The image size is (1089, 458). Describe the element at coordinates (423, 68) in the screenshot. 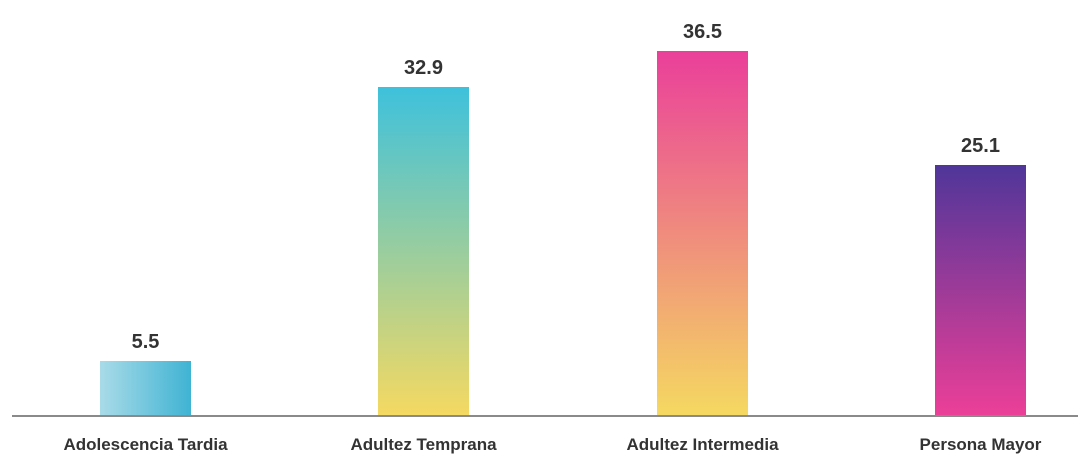

I see `value-label-2: 32.9` at that location.